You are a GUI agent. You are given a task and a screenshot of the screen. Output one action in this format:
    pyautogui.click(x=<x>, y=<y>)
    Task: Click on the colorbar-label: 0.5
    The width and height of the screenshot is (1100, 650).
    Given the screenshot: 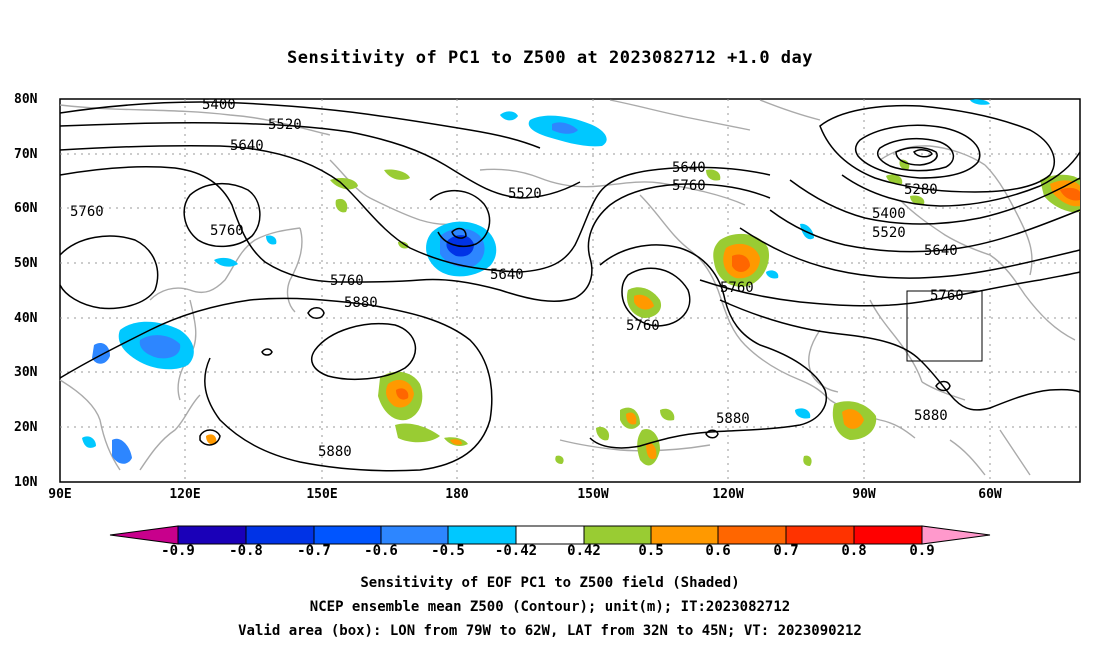 What is the action you would take?
    pyautogui.click(x=651, y=551)
    